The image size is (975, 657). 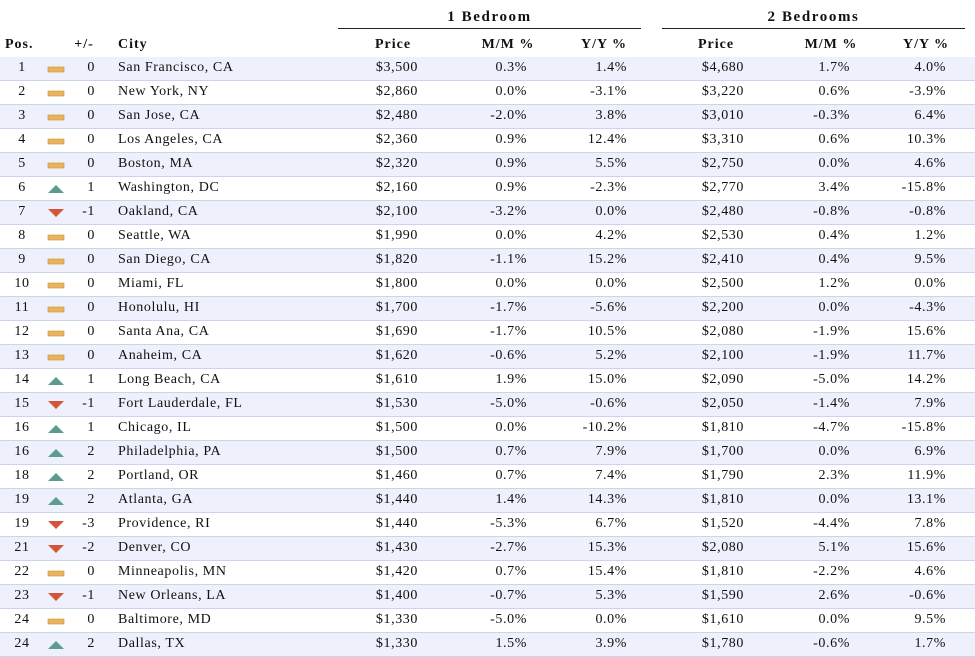 What do you see at coordinates (511, 499) in the screenshot?
I see `mm-1br: 1.4%` at bounding box center [511, 499].